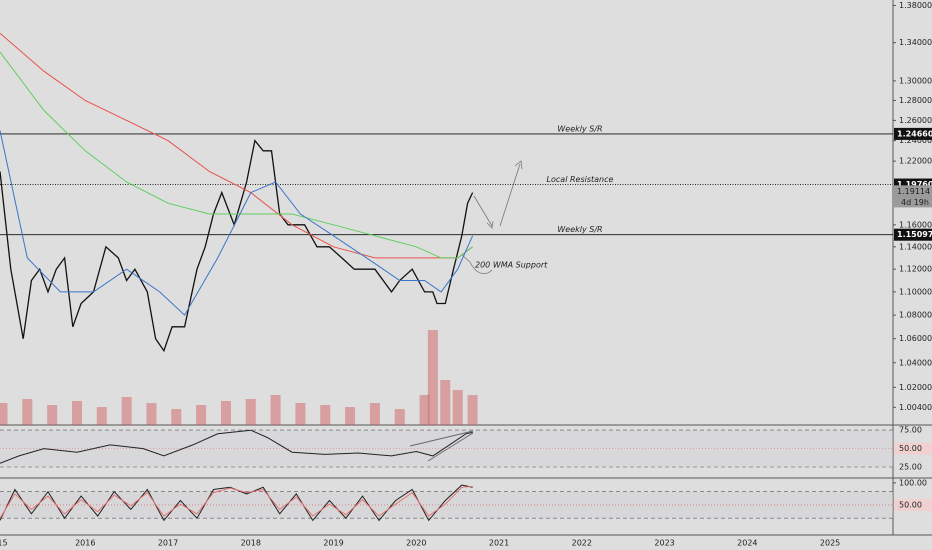  I want to click on level-tag-label: 1.19760, so click(914, 184).